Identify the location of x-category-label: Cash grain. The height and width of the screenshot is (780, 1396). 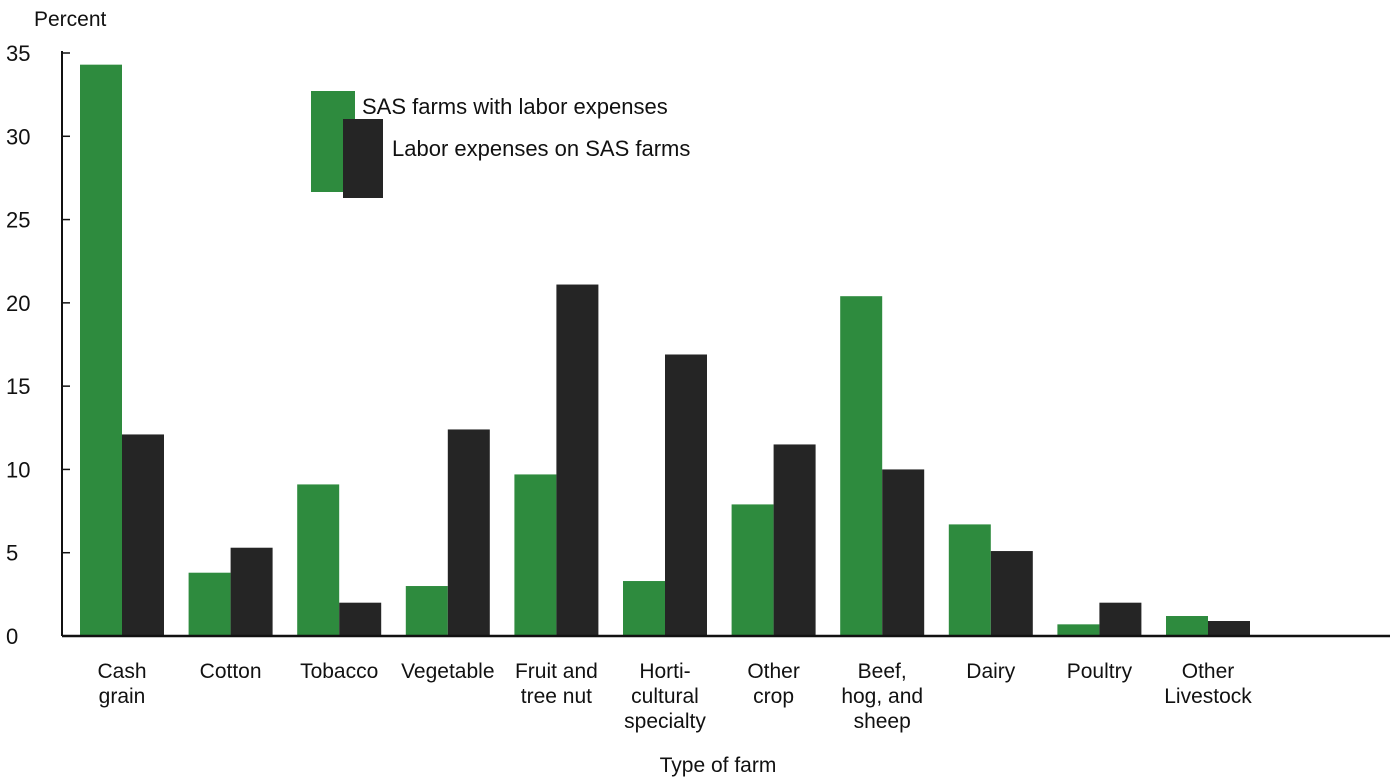
(121, 684).